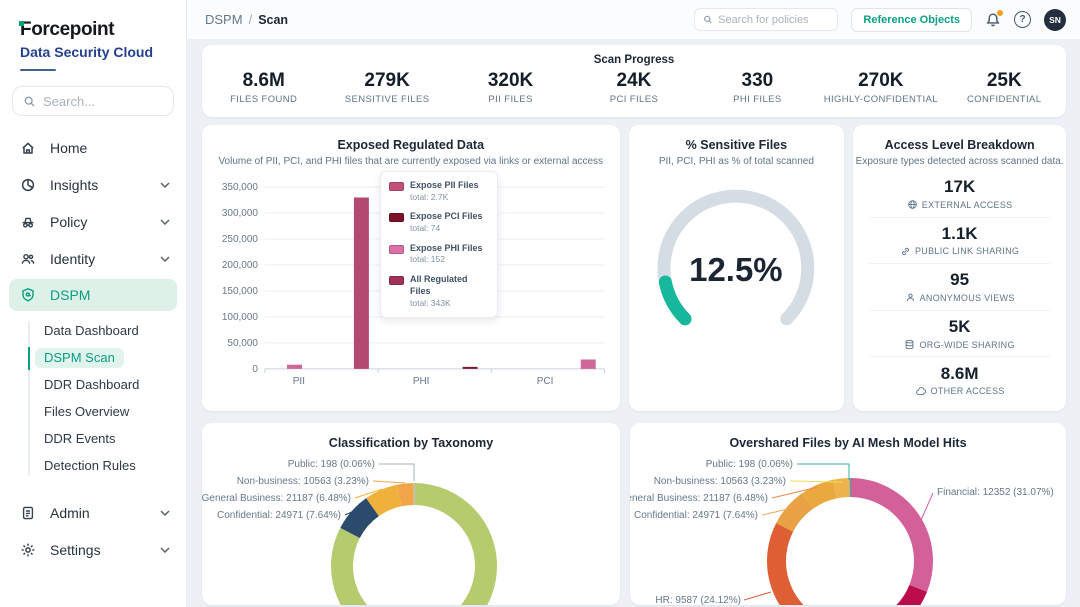  Describe the element at coordinates (38, 70) in the screenshot. I see `brand-underline` at that location.